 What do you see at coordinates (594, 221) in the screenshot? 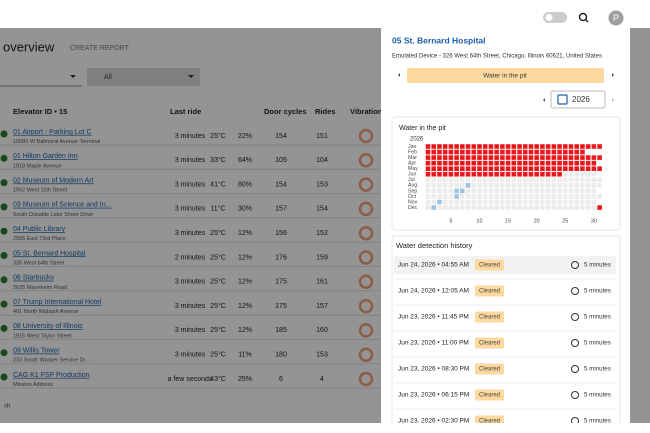
I see `x-tick-label: 30` at bounding box center [594, 221].